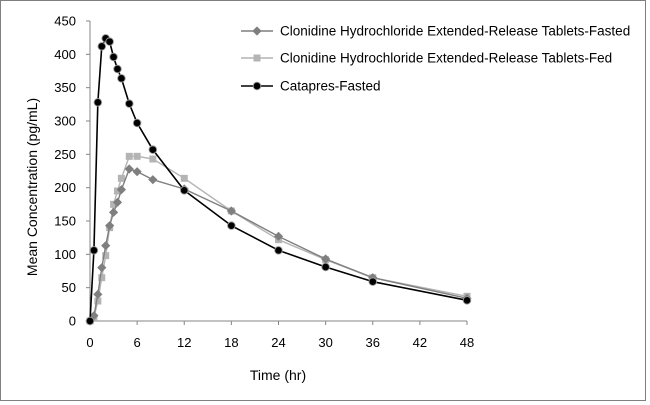 The image size is (650, 405). I want to click on x-tick-label: 6, so click(137, 342).